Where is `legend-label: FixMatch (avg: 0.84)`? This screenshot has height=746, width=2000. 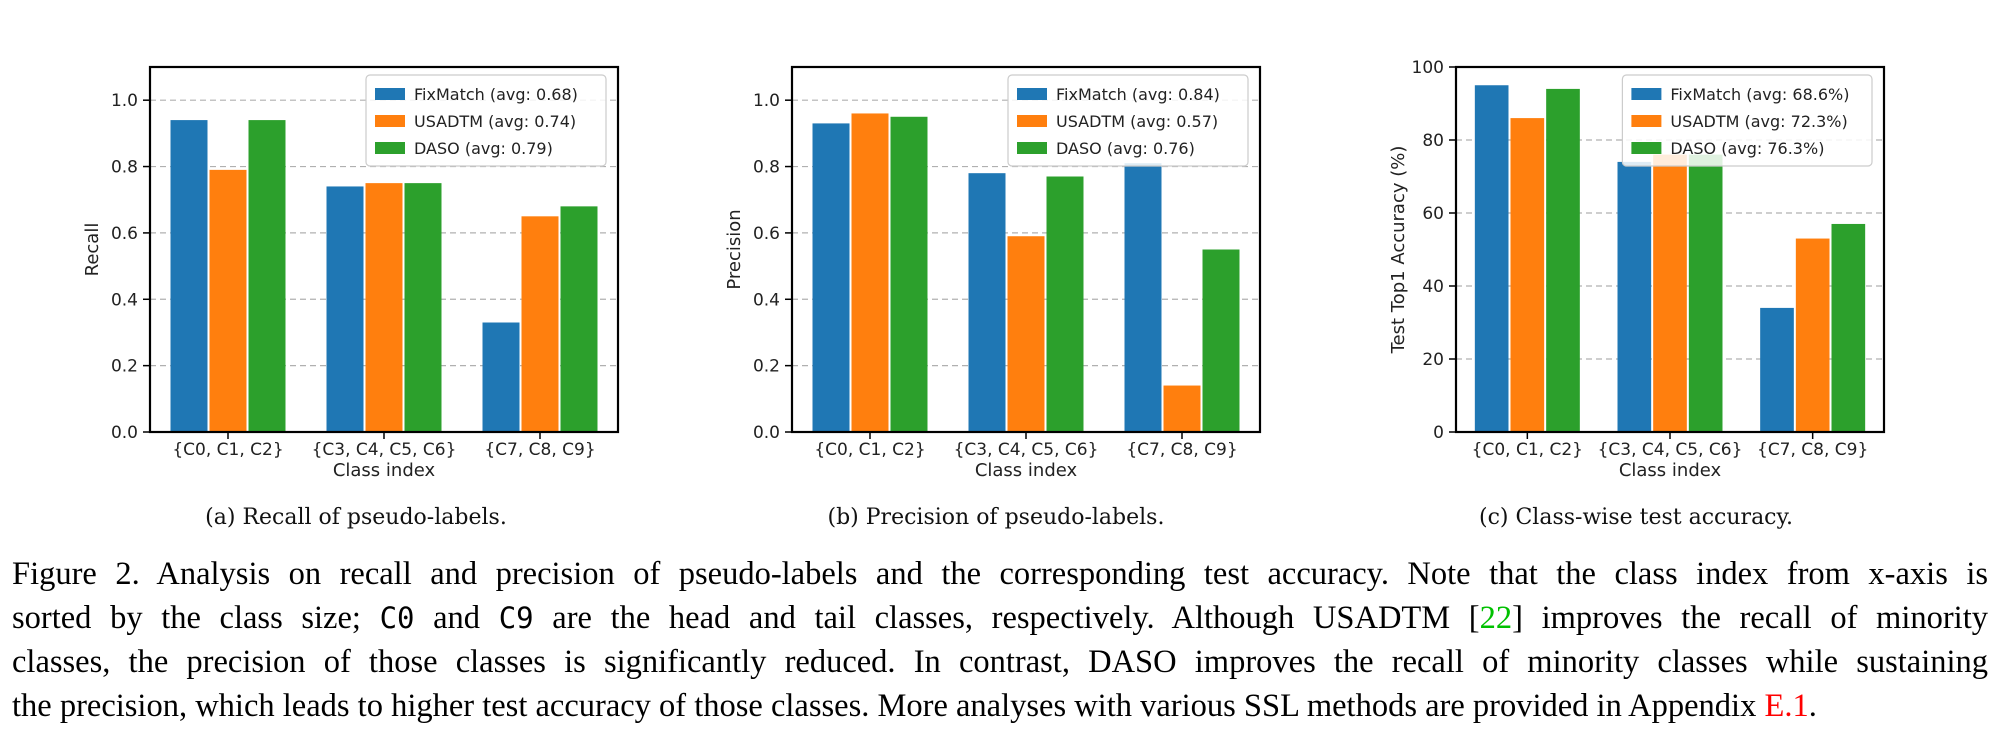 legend-label: FixMatch (avg: 0.84) is located at coordinates (1138, 94).